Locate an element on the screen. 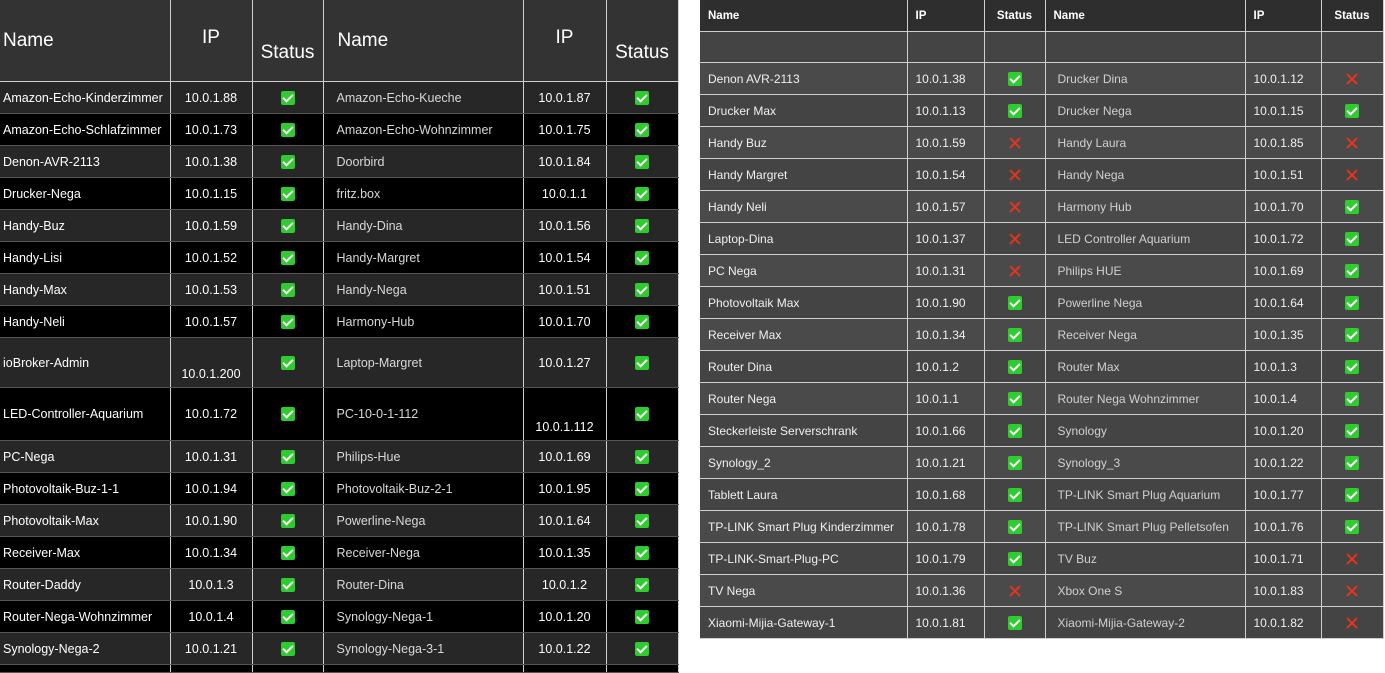 The width and height of the screenshot is (1385, 673). device-name: Amazon-Echo-Kinderzimmer is located at coordinates (85, 97).